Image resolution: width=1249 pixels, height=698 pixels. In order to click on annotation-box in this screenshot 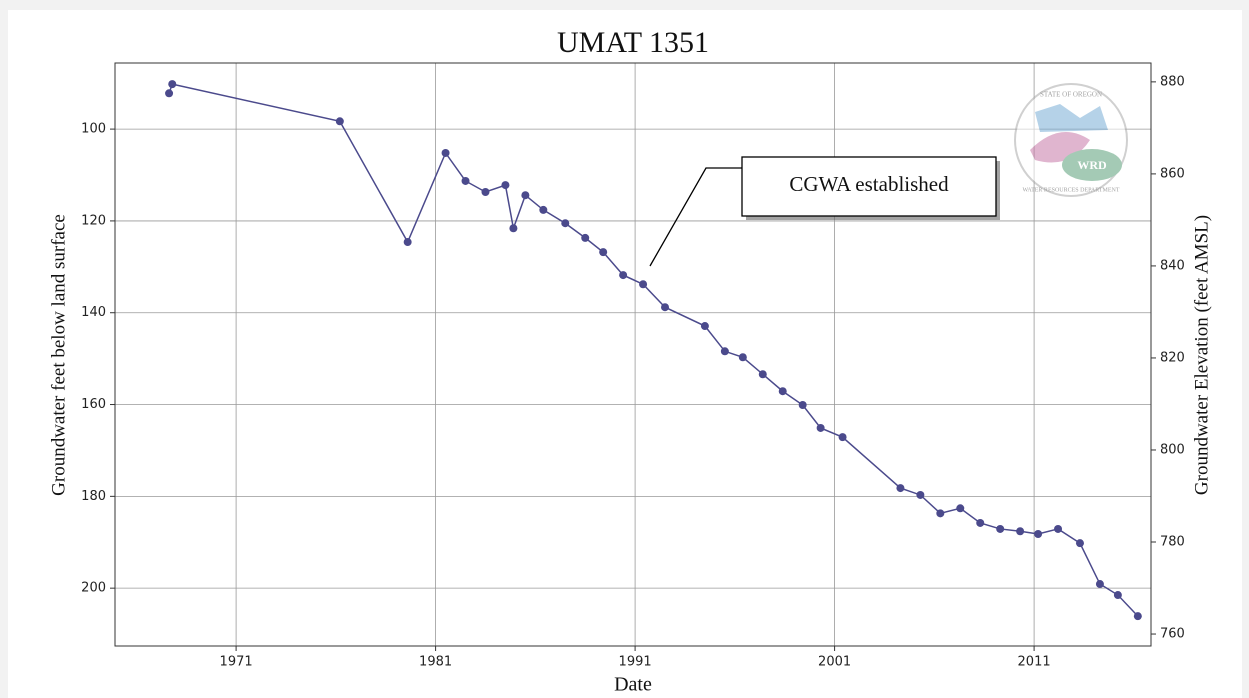, I will do `click(869, 186)`.